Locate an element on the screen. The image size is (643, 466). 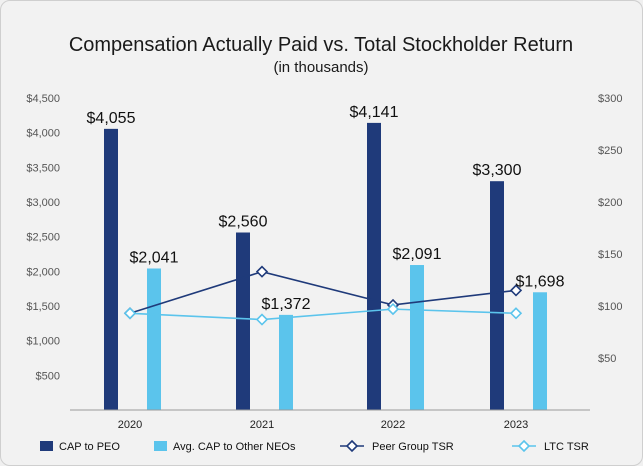
y2-tick-label: $200 is located at coordinates (610, 203).